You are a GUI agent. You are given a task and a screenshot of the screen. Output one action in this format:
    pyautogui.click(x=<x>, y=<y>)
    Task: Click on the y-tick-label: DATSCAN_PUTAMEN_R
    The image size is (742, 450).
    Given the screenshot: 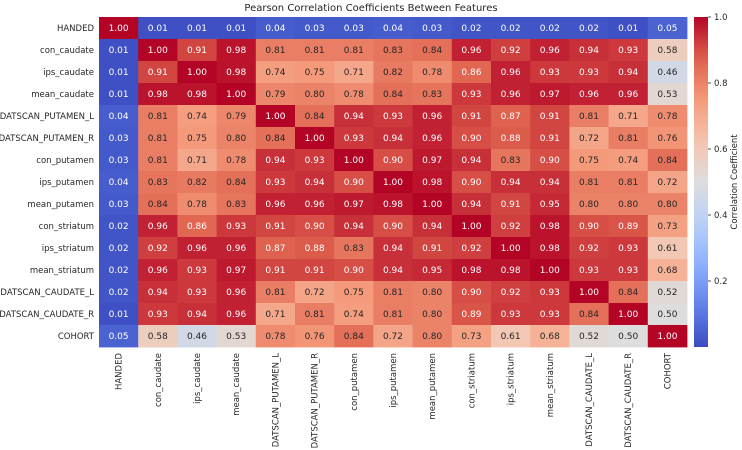 What is the action you would take?
    pyautogui.click(x=47, y=139)
    